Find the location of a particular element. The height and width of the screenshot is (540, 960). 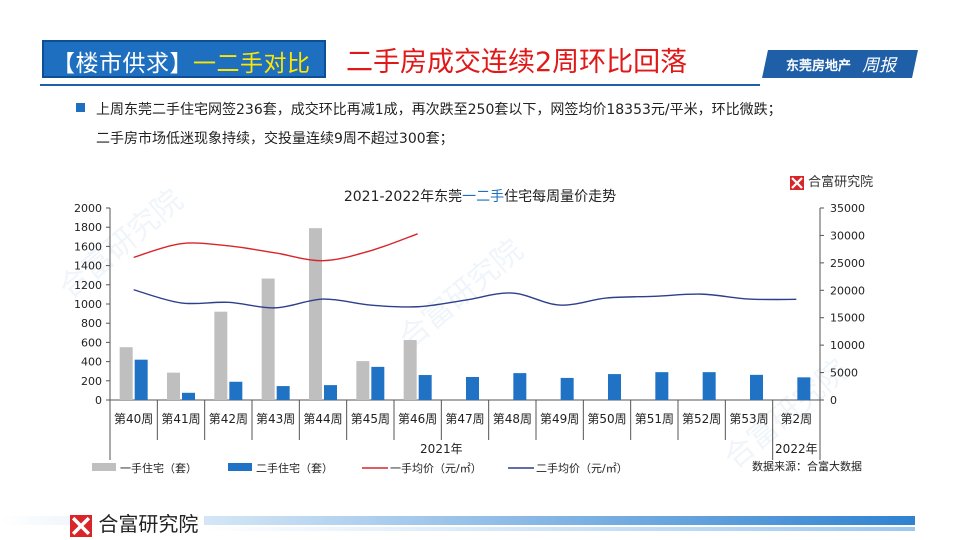

legend-label: 一手均价（元/㎡） is located at coordinates (436, 468).